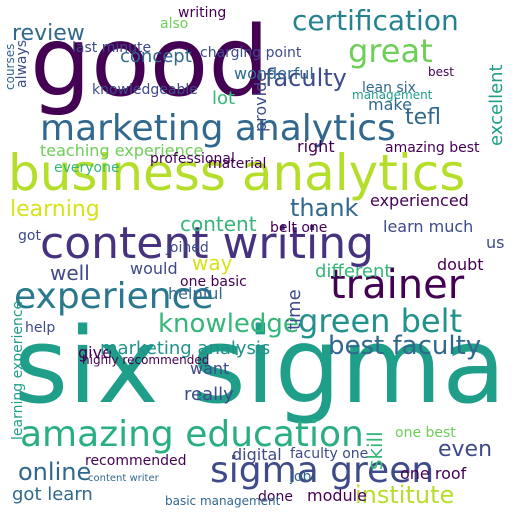 This screenshot has height=516, width=512. I want to click on word: tefl, so click(423, 117).